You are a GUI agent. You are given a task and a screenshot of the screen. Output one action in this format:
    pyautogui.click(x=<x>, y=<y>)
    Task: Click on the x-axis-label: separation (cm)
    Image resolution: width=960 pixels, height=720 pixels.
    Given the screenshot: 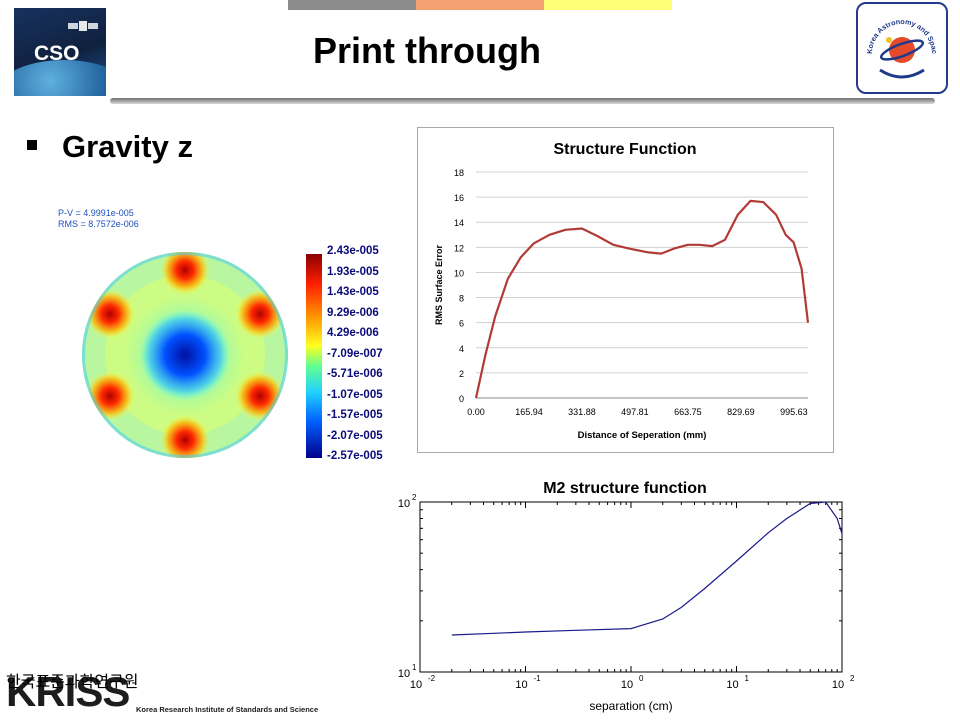 What is the action you would take?
    pyautogui.click(x=630, y=706)
    